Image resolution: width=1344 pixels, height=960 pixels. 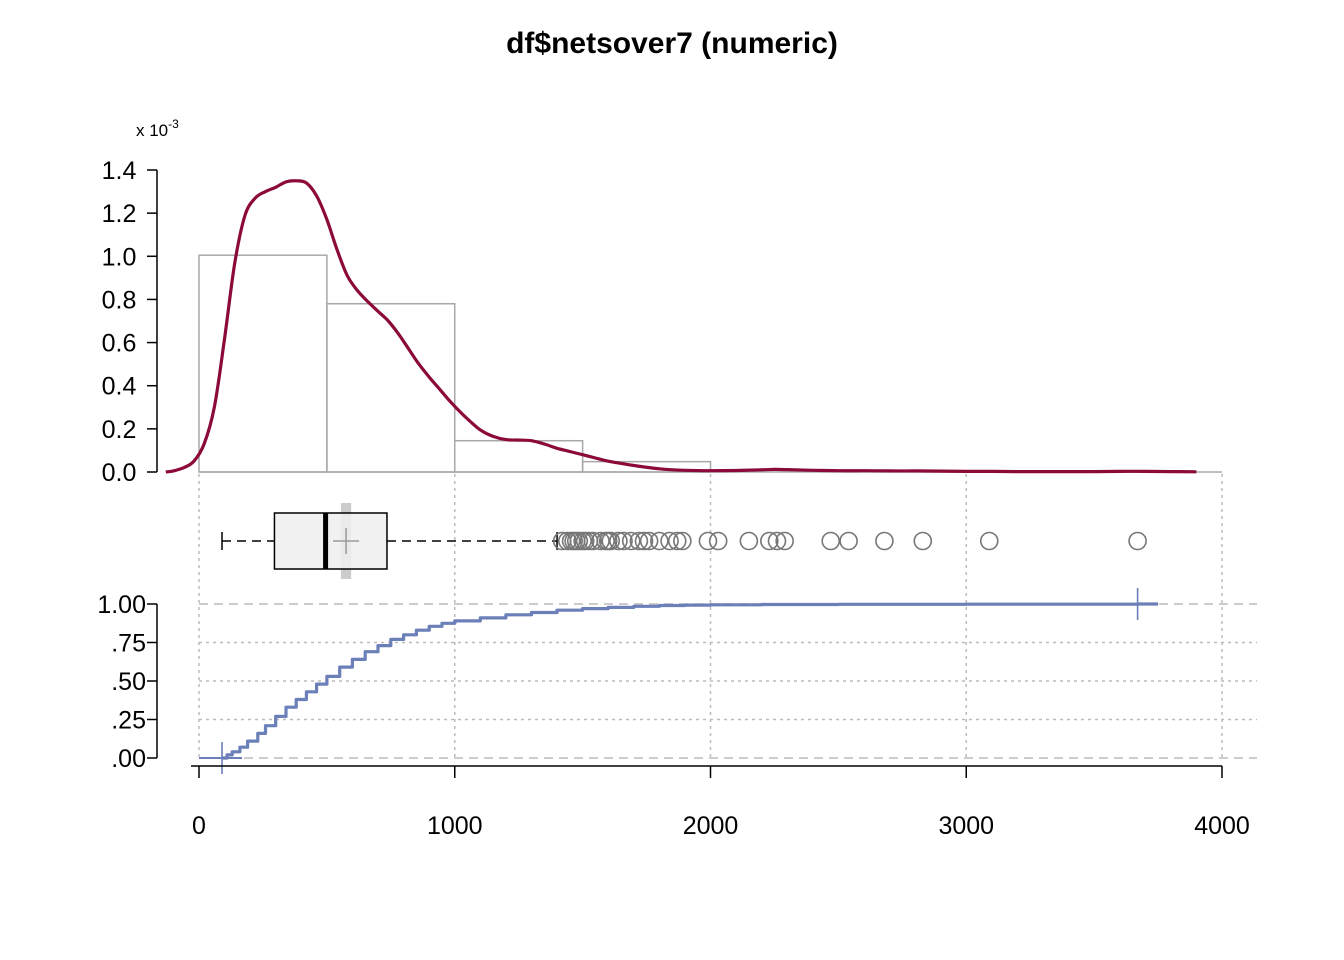 I want to click on ecdf-line, so click(x=690, y=681).